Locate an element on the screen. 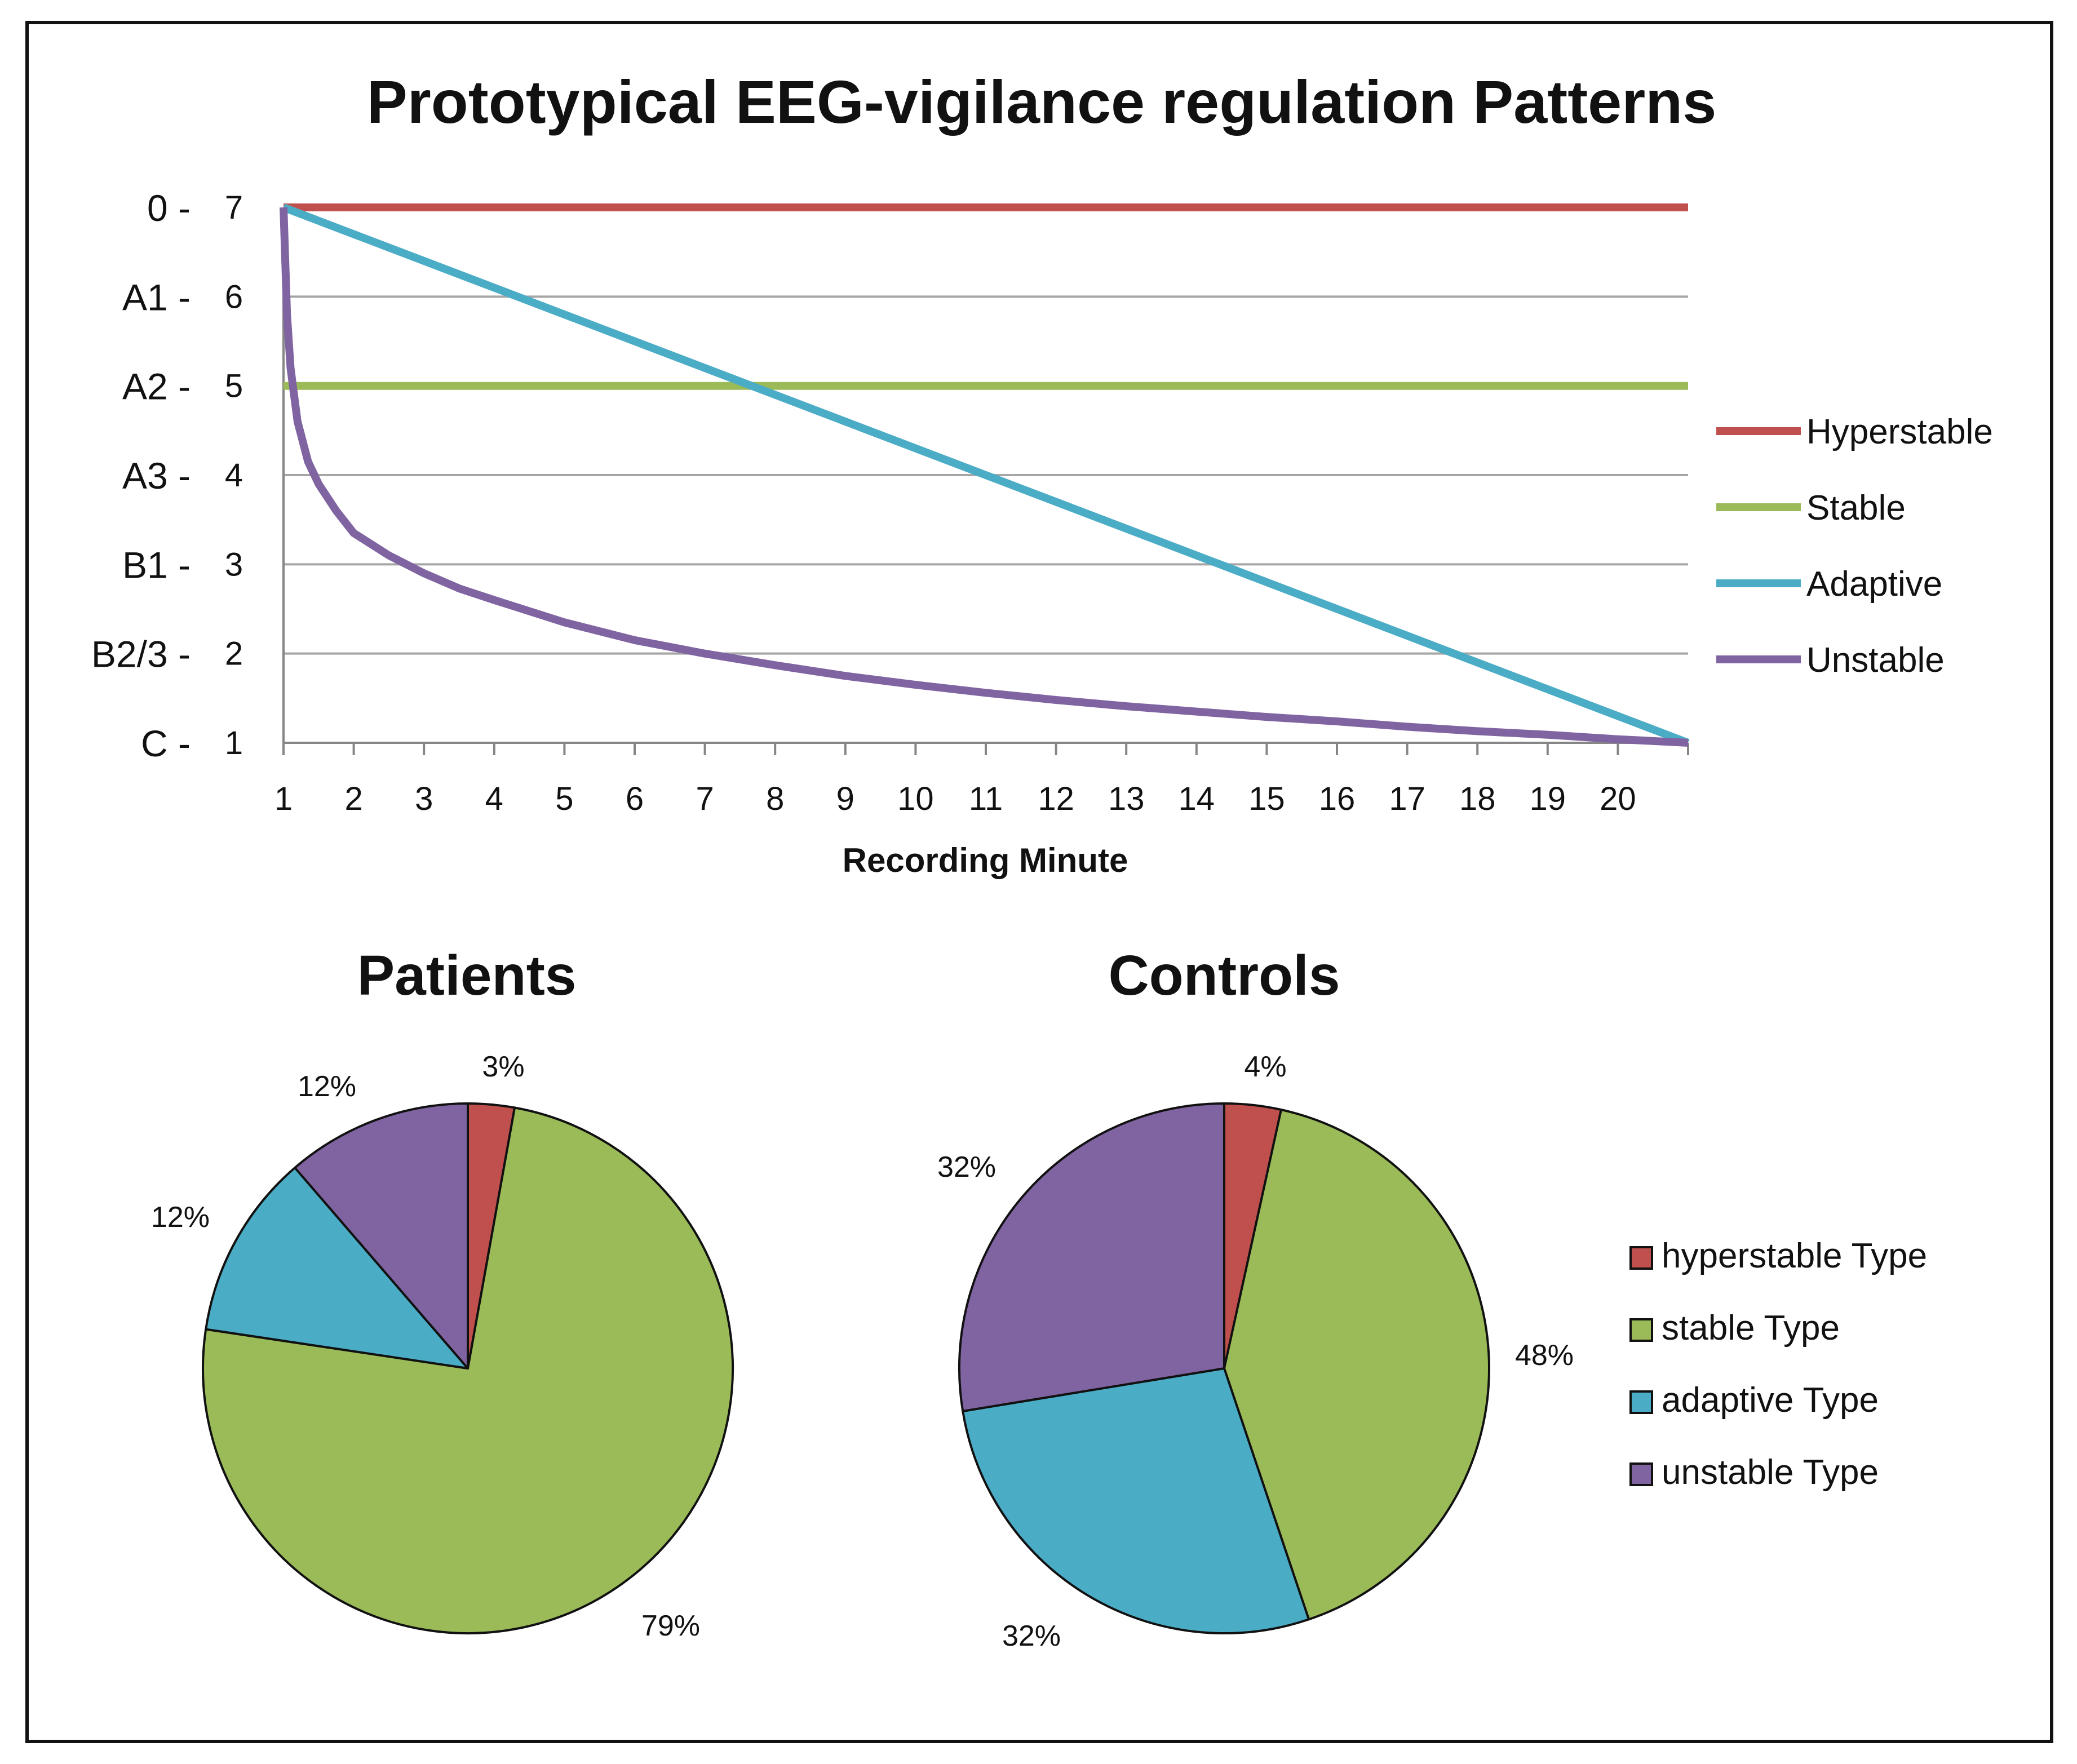  stage-label-b1: B1 - is located at coordinates (156, 565).